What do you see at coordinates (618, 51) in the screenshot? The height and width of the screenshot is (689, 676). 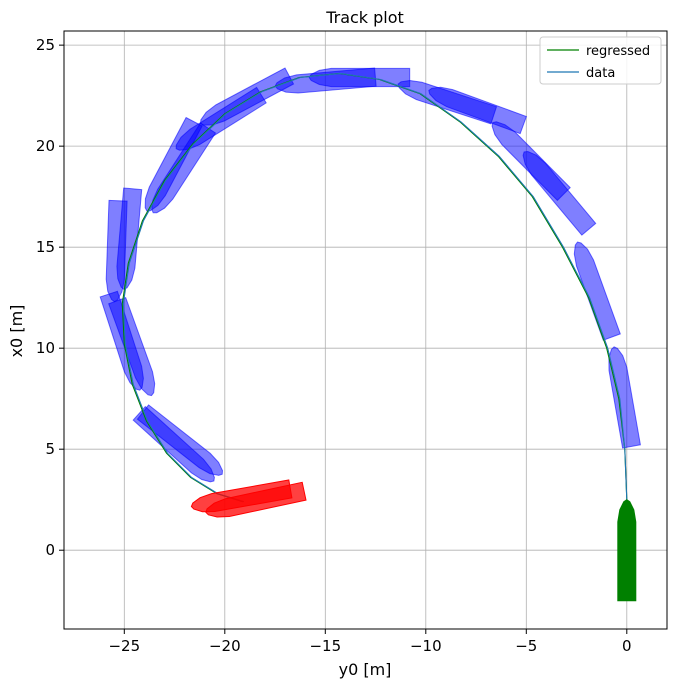 I see `legend-label-regressed: regressed` at bounding box center [618, 51].